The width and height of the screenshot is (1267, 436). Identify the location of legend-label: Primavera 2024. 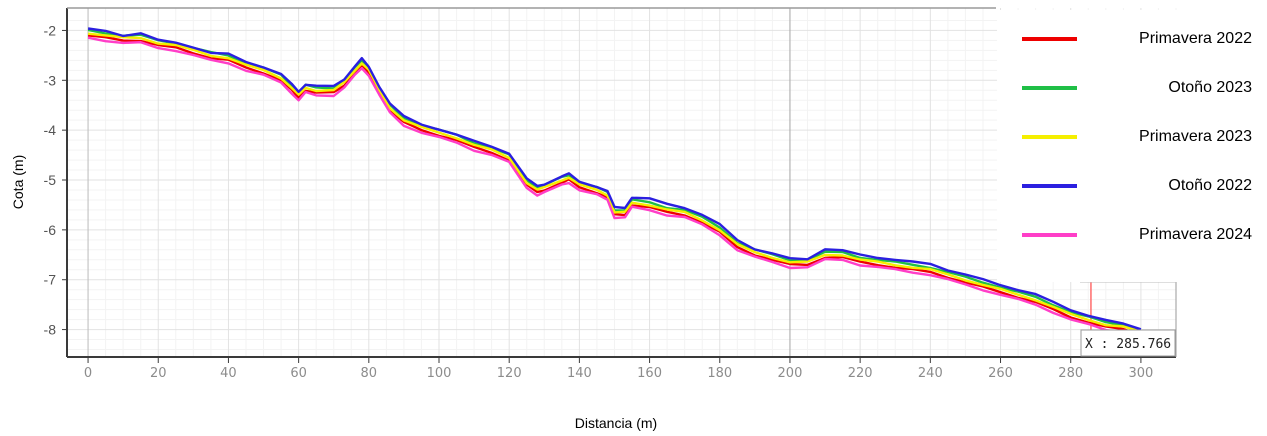
(1195, 234).